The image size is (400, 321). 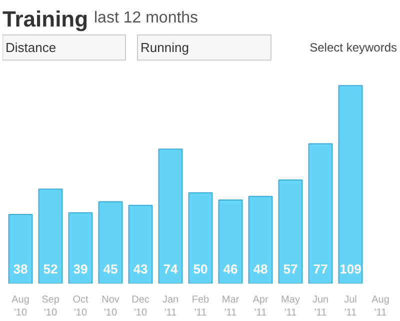 I want to click on data-label: 46, so click(x=230, y=269).